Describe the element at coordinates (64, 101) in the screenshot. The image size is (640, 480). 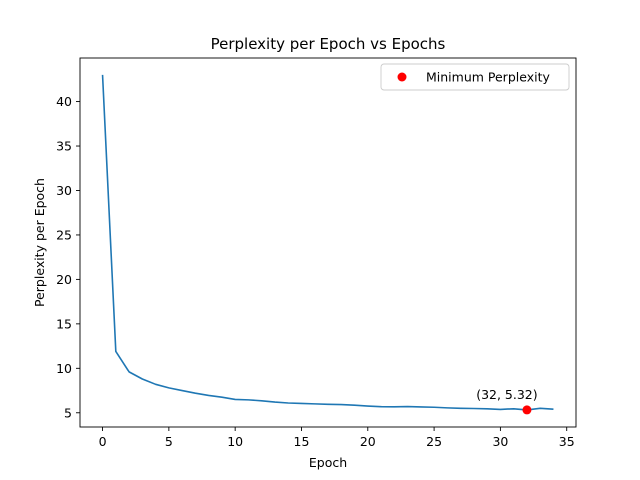
I see `y-tick-label: 40` at that location.